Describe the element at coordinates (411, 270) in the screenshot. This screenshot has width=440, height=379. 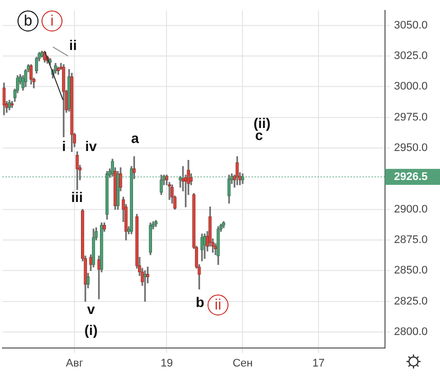
I see `y-tick-label: 2850.0` at that location.